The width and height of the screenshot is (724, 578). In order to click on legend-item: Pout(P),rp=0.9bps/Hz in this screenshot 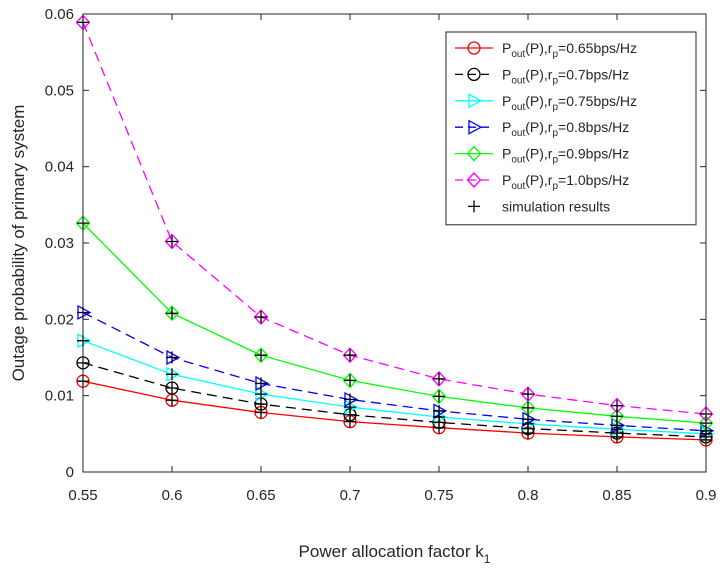, I will do `click(542, 156)`.